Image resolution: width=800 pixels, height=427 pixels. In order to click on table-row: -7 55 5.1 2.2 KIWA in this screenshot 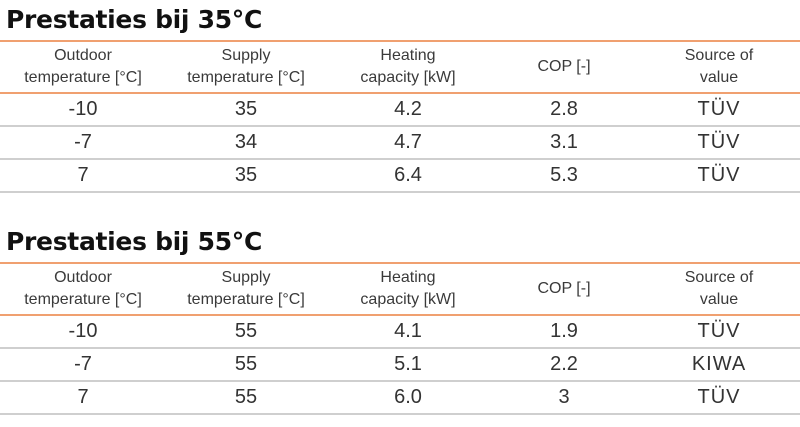, I will do `click(400, 364)`.